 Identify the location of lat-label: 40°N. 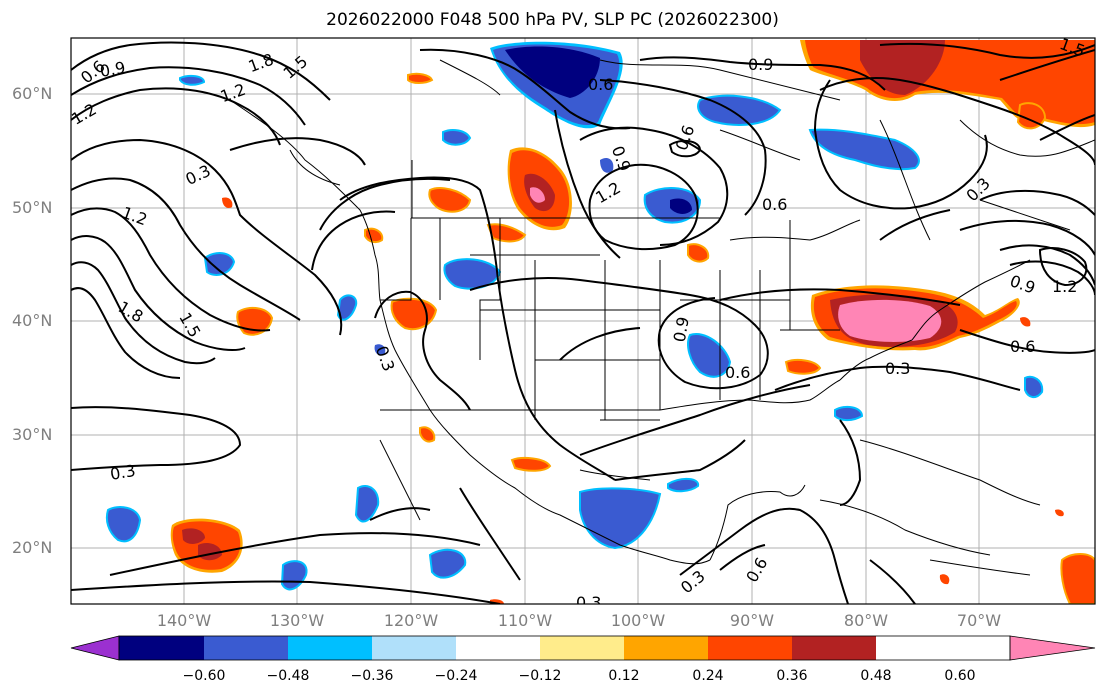
(32, 320).